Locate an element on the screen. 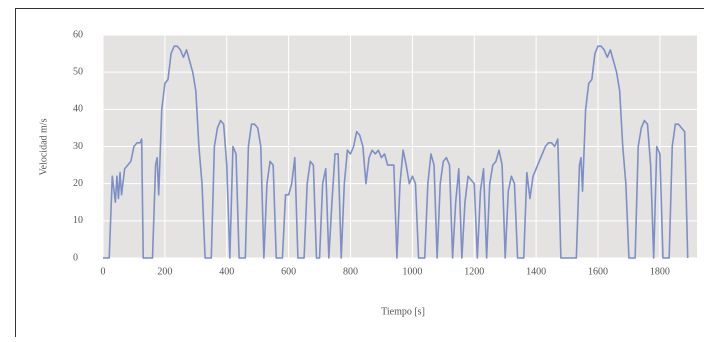 Image resolution: width=704 pixels, height=342 pixels. y-tick-label: 30 is located at coordinates (78, 146).